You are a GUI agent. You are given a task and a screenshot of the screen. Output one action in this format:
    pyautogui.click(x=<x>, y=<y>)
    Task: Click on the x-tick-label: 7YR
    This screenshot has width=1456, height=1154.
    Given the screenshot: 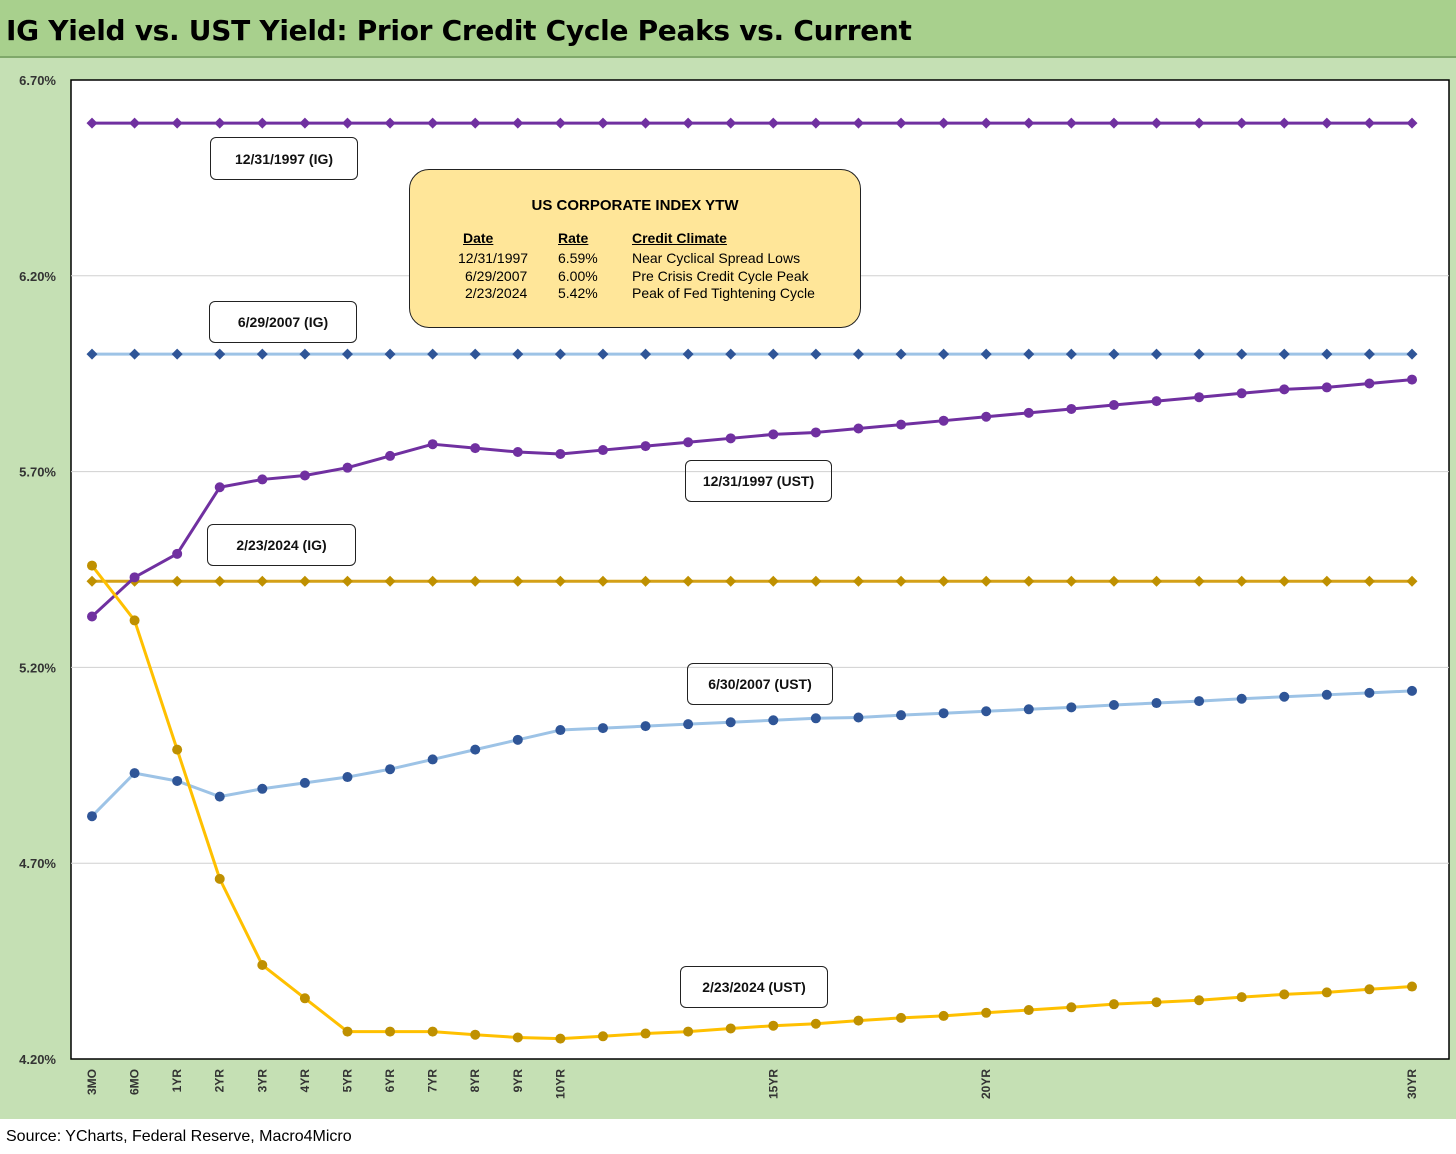 What is the action you would take?
    pyautogui.click(x=433, y=1081)
    